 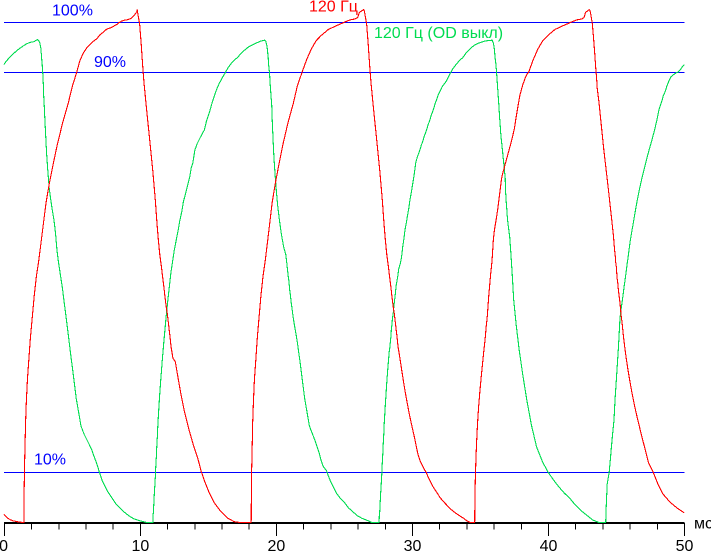 I want to click on svg-text: 0, so click(x=4, y=544).